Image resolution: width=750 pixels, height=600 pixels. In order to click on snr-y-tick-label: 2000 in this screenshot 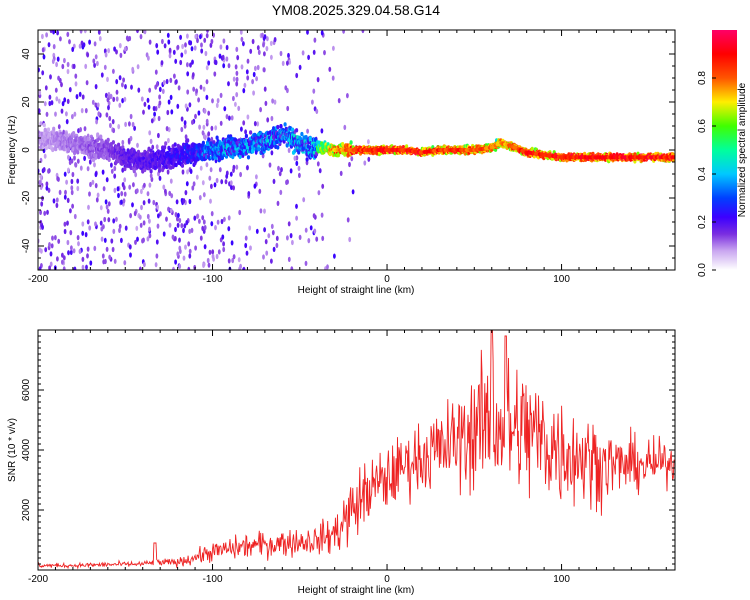, I will do `click(26, 509)`.